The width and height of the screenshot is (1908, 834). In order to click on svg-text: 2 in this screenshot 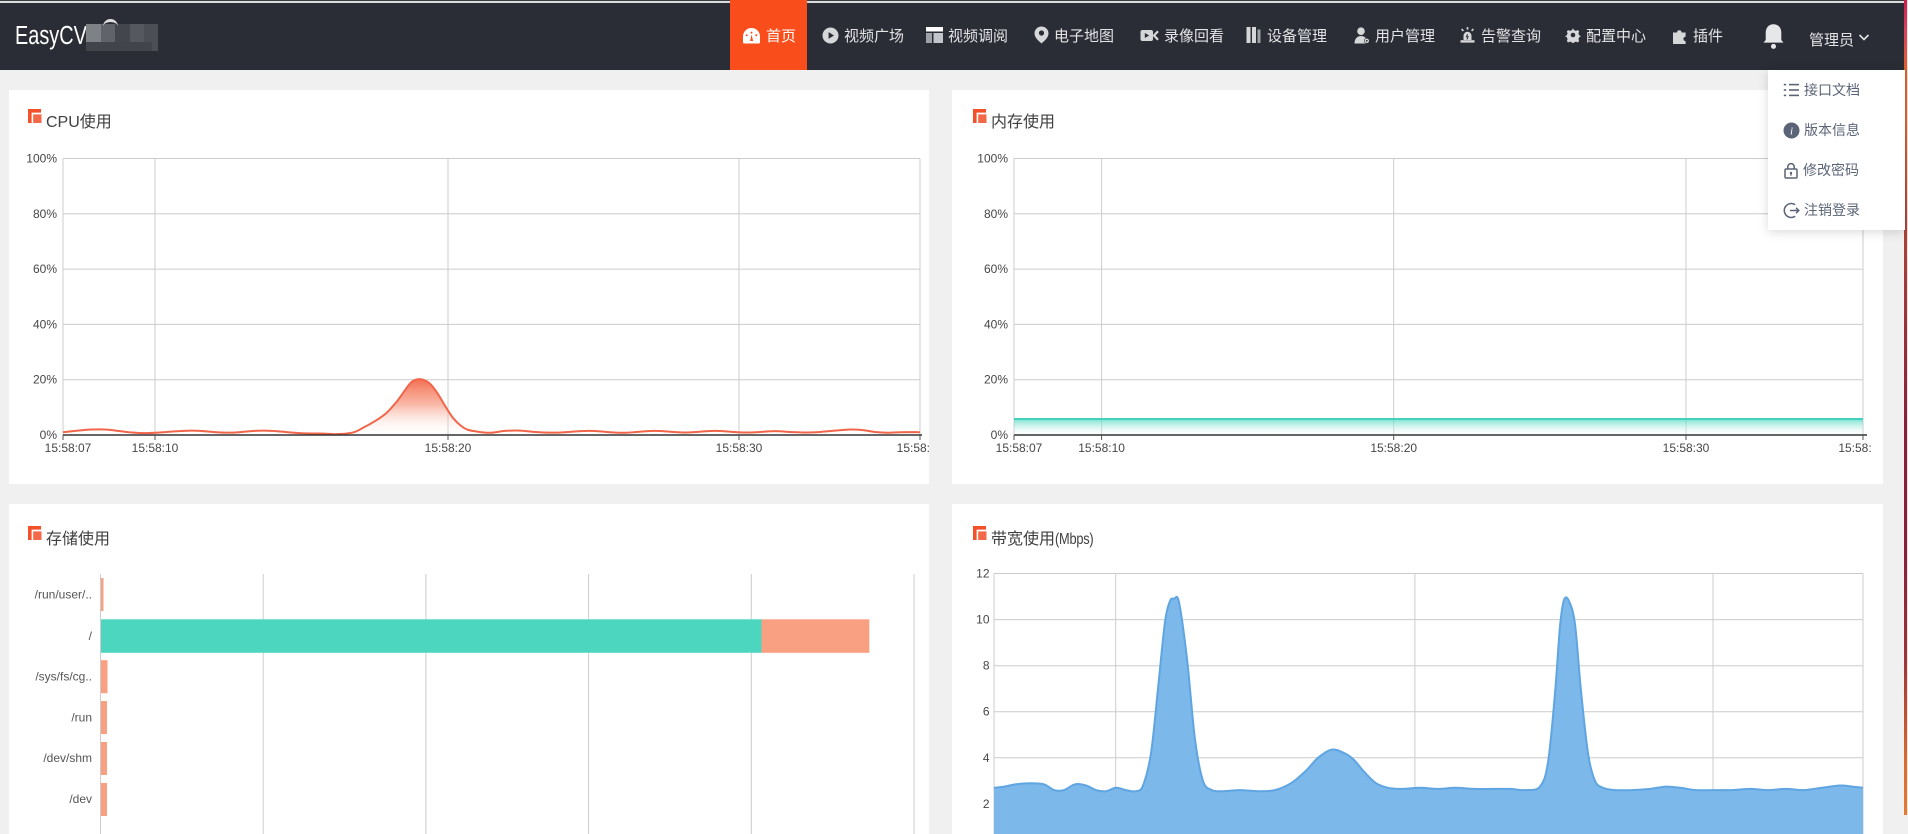, I will do `click(986, 804)`.